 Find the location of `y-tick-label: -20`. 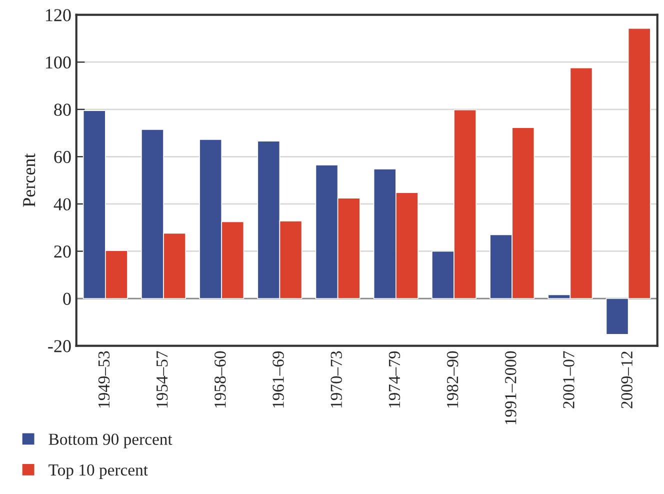

y-tick-label: -20 is located at coordinates (59, 346).